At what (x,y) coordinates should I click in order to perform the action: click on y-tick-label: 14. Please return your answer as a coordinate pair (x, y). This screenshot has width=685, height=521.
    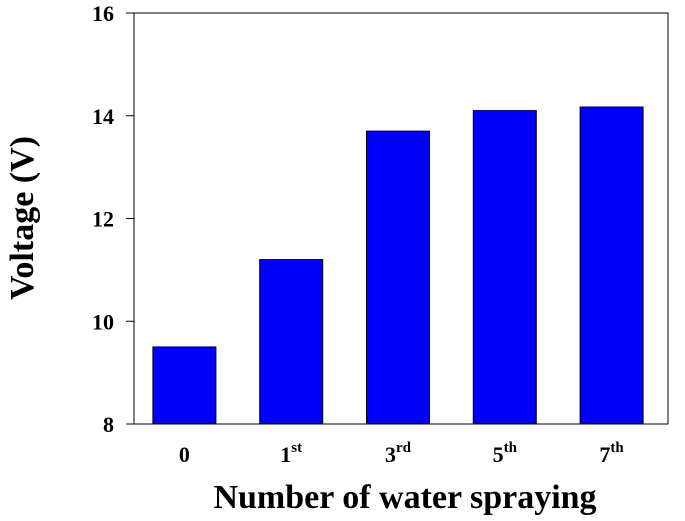
    Looking at the image, I should click on (103, 116).